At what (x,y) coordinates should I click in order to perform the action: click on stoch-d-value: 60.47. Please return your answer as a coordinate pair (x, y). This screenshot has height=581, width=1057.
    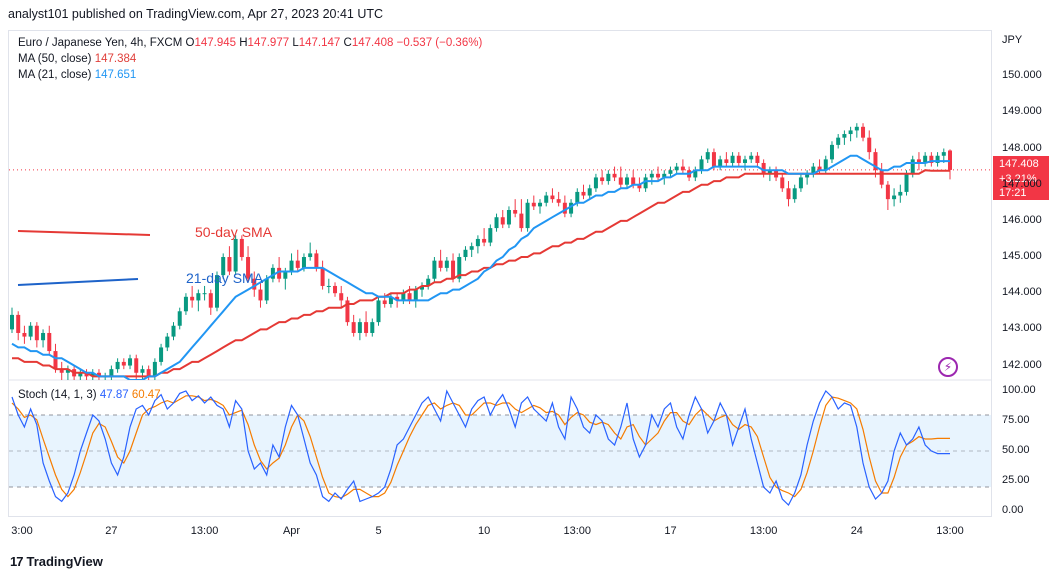
    Looking at the image, I should click on (146, 395).